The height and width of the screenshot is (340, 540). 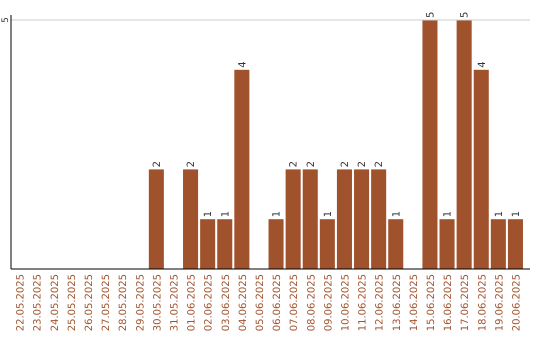 I want to click on x-tick-label: 19.06.2025, so click(x=500, y=303).